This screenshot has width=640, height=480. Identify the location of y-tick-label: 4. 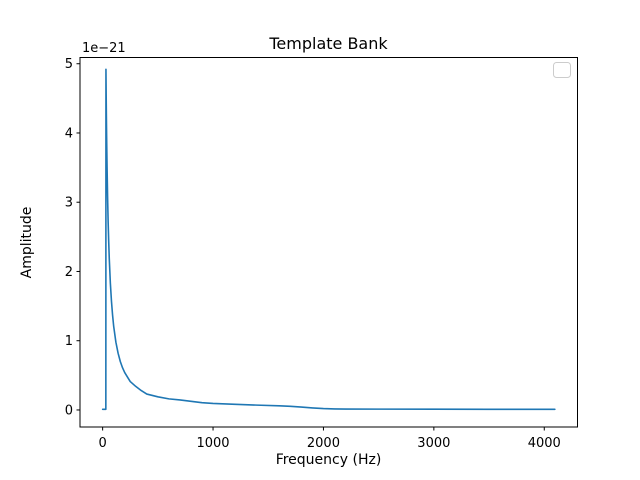
(69, 133).